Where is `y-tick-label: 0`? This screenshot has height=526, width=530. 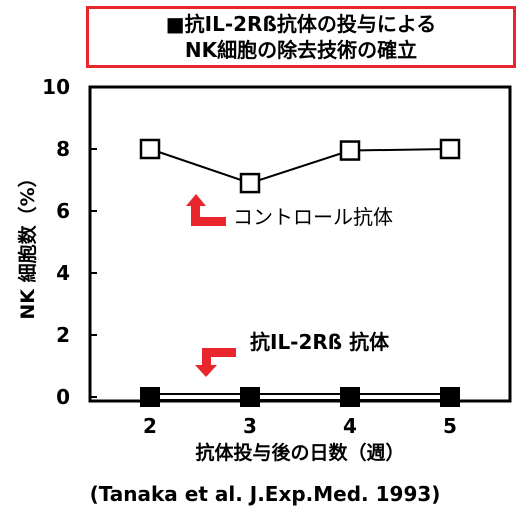 y-tick-label: 0 is located at coordinates (63, 397).